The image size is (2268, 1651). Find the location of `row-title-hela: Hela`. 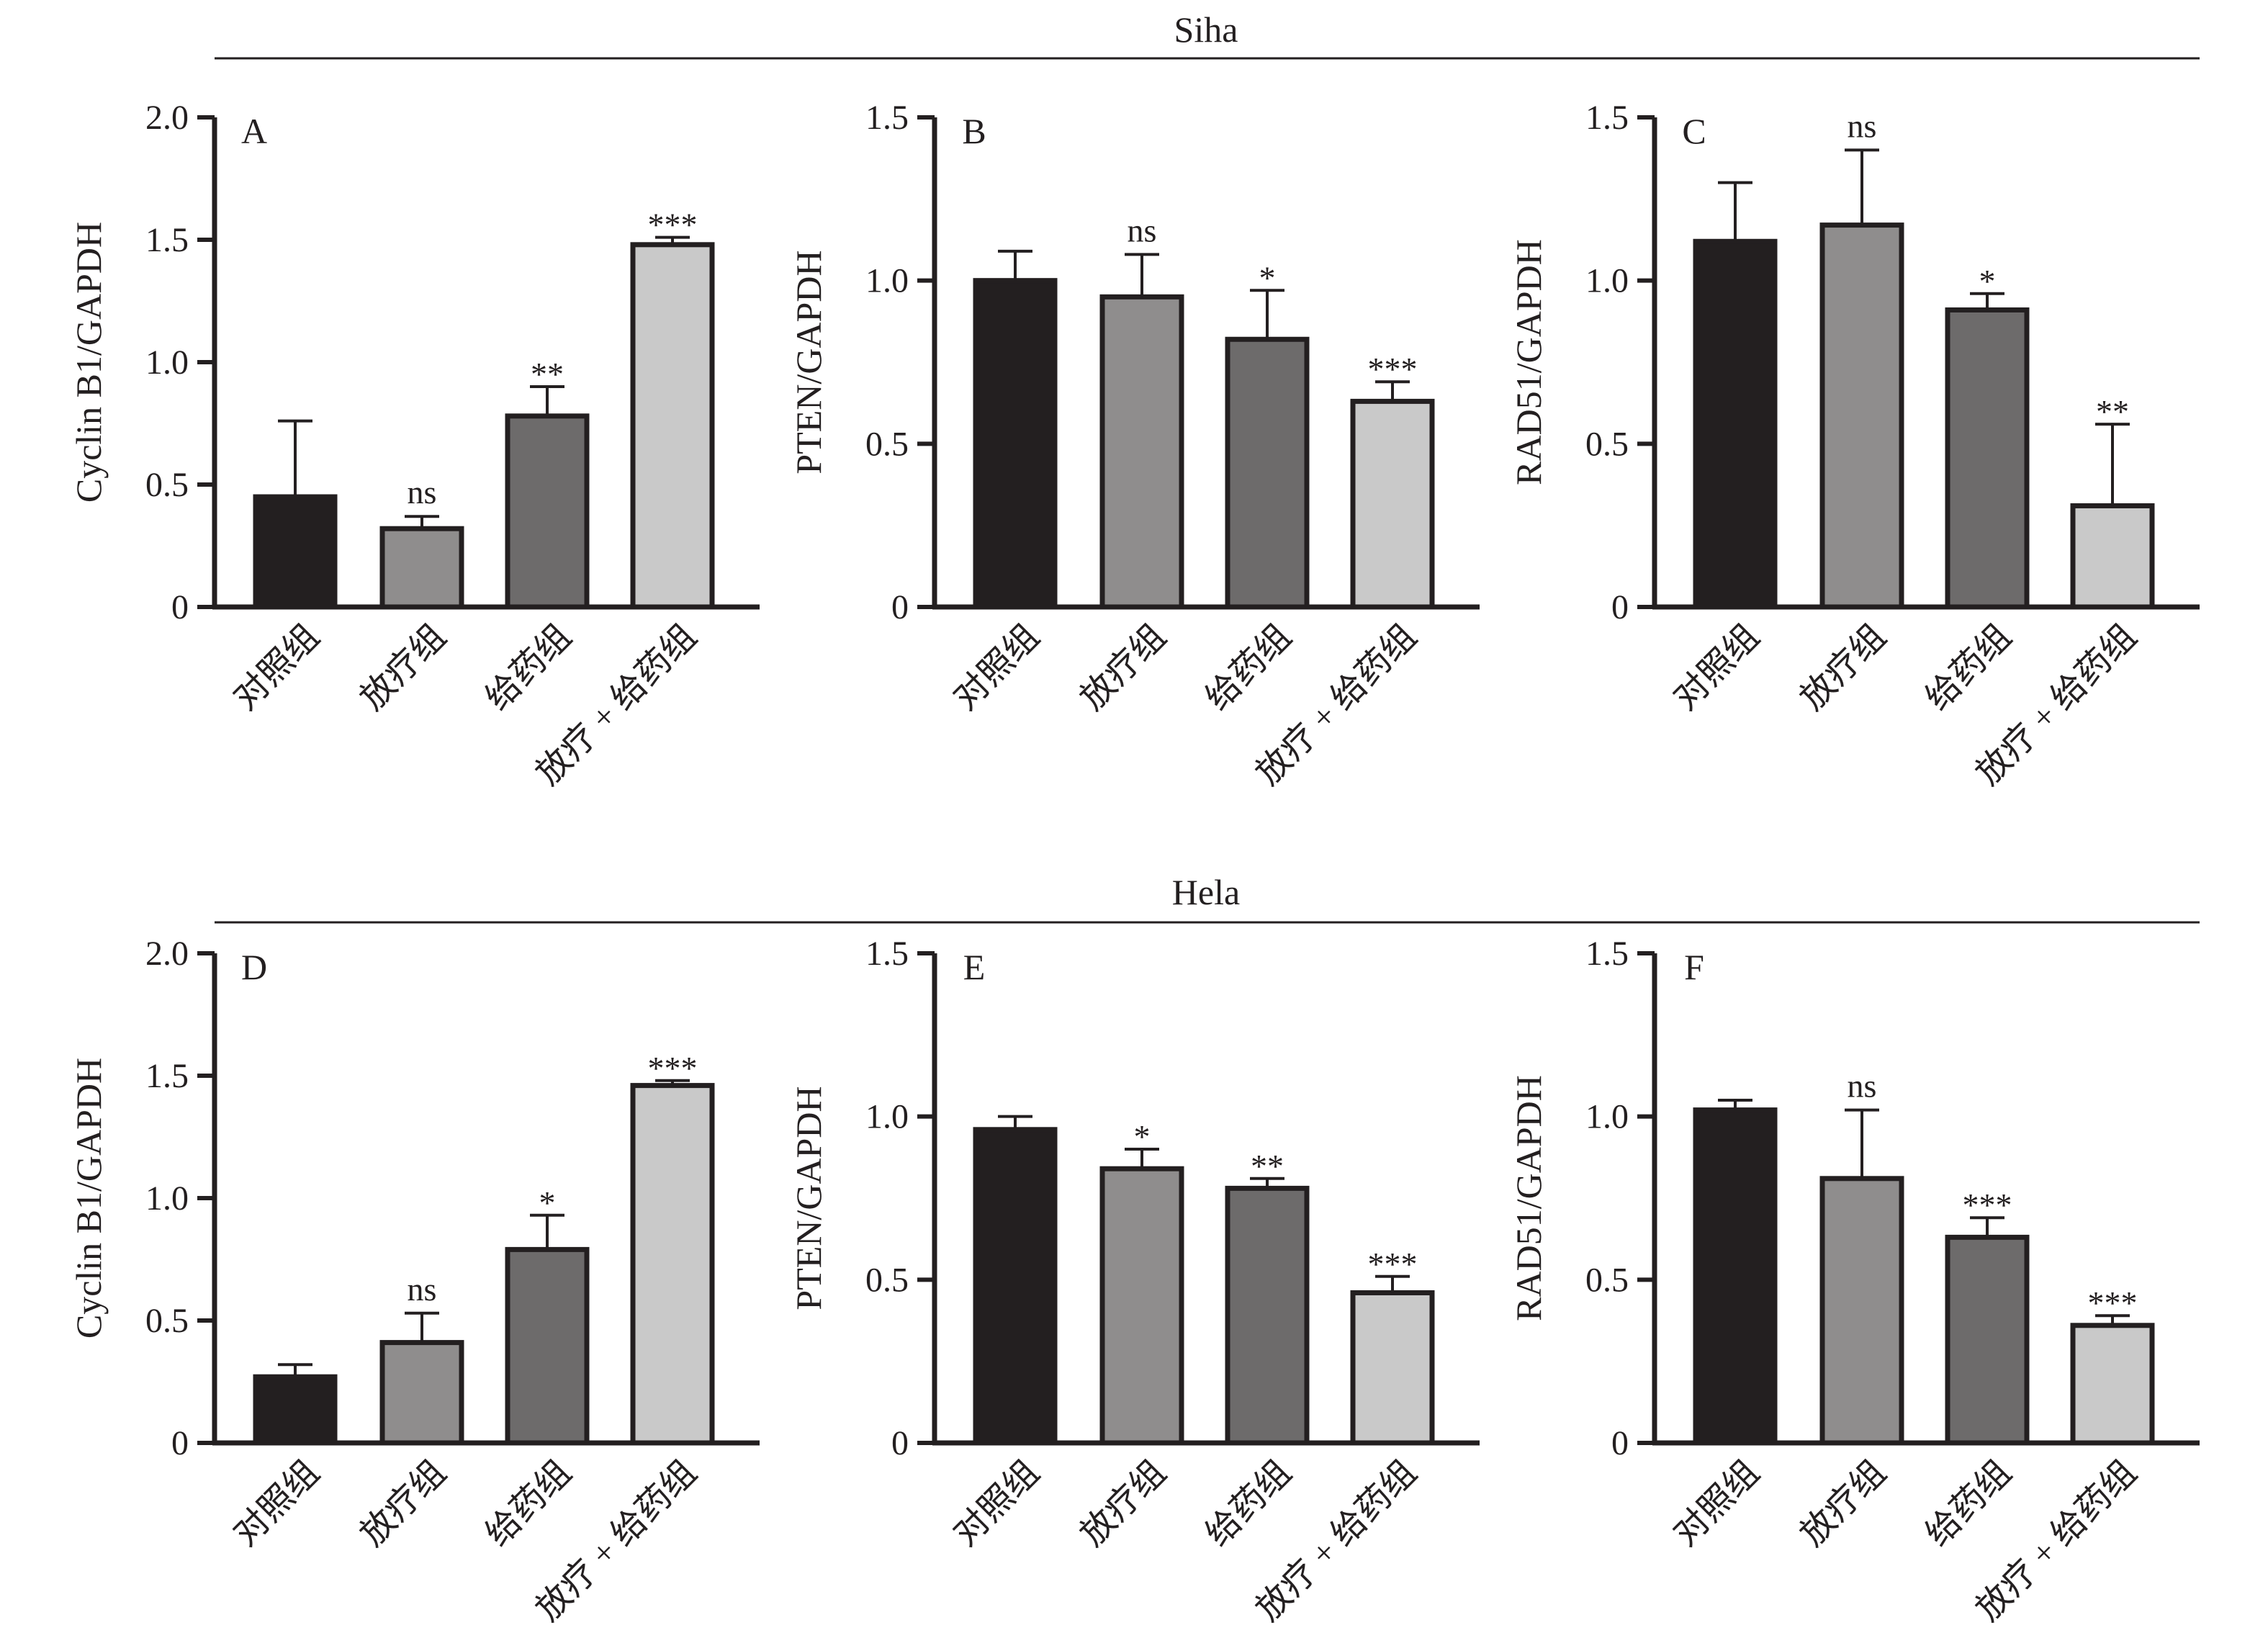

row-title-hela: Hela is located at coordinates (1206, 892).